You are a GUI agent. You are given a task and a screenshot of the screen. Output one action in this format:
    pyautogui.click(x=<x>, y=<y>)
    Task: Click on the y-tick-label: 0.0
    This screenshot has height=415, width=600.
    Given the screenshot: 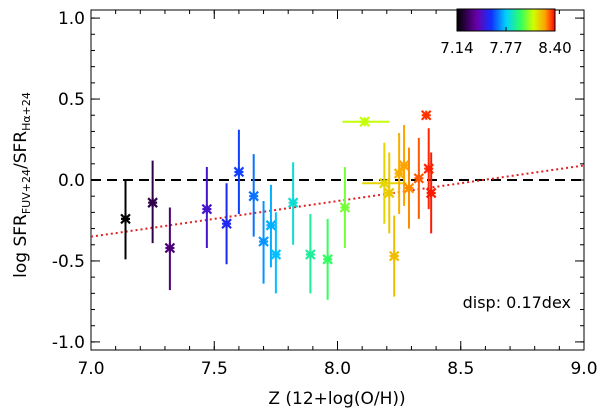 What is the action you would take?
    pyautogui.click(x=71, y=181)
    